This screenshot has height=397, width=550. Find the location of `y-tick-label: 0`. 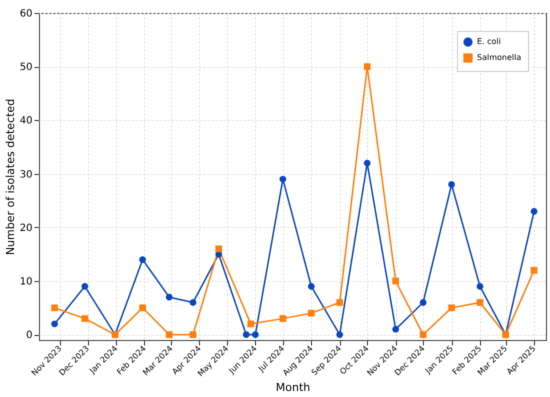

y-tick-label: 0 is located at coordinates (29, 336).